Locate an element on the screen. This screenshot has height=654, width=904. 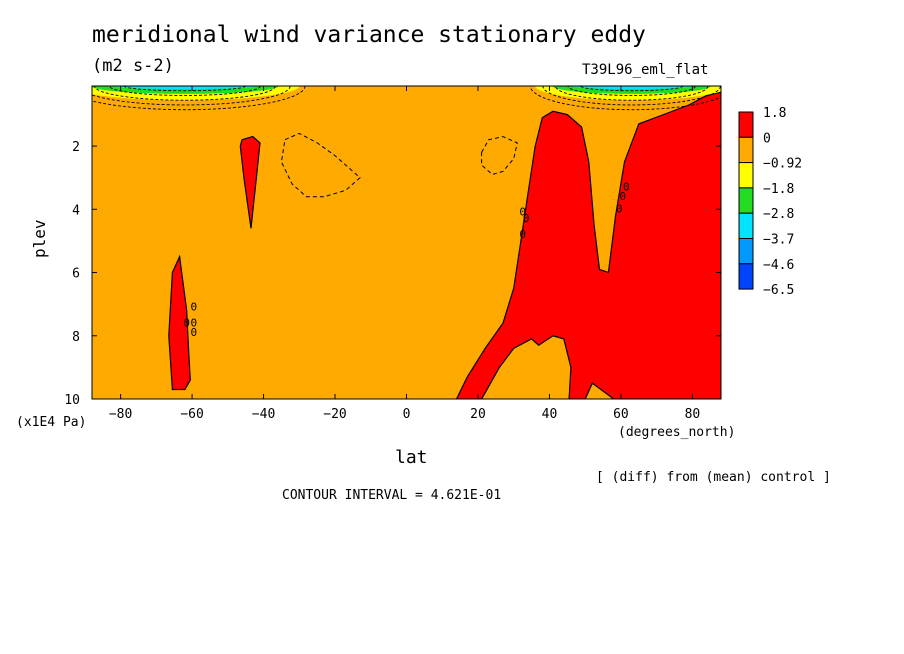
positive-region-sh-midlat-upper-tongue is located at coordinates (250, 182).